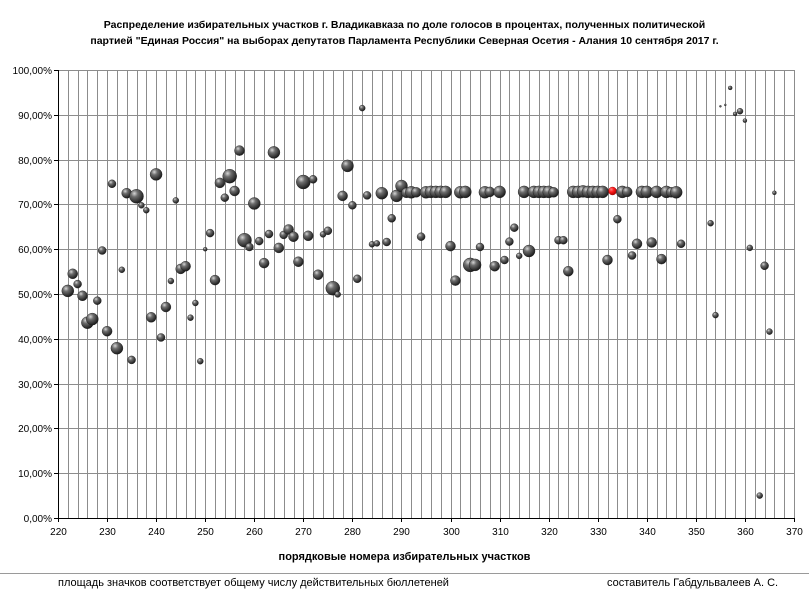  What do you see at coordinates (38, 519) in the screenshot?
I see `y-tick-label: 0,00%` at bounding box center [38, 519].